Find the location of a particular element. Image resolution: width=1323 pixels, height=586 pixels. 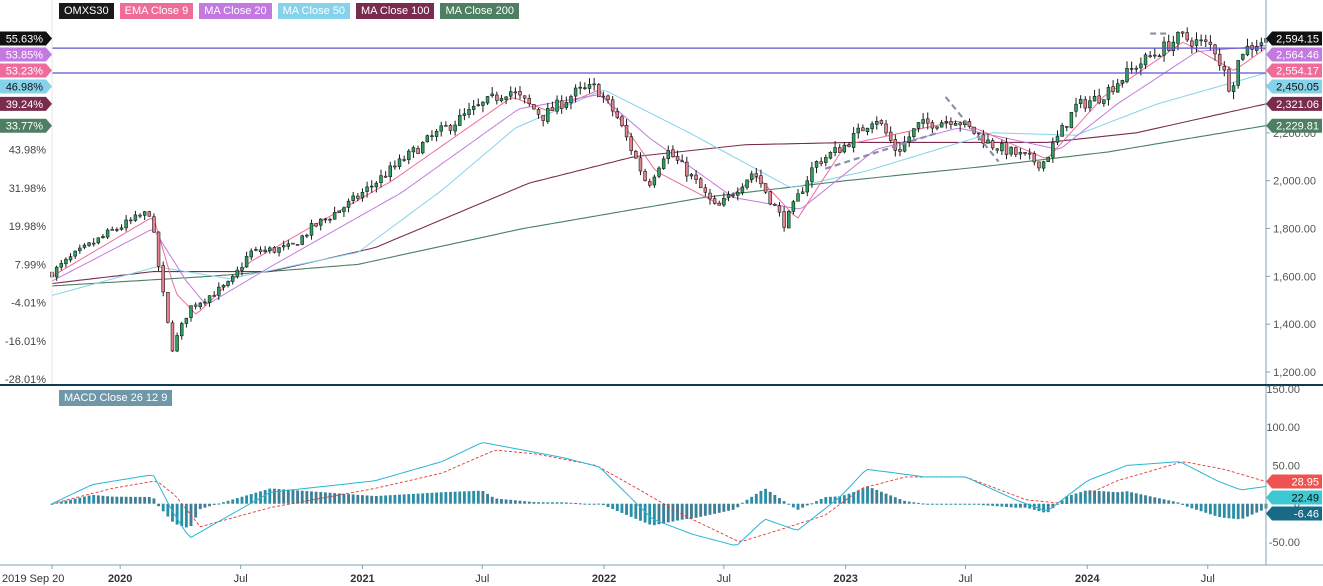

macd-legend: MACD Close 26 12 9 is located at coordinates (116, 398).